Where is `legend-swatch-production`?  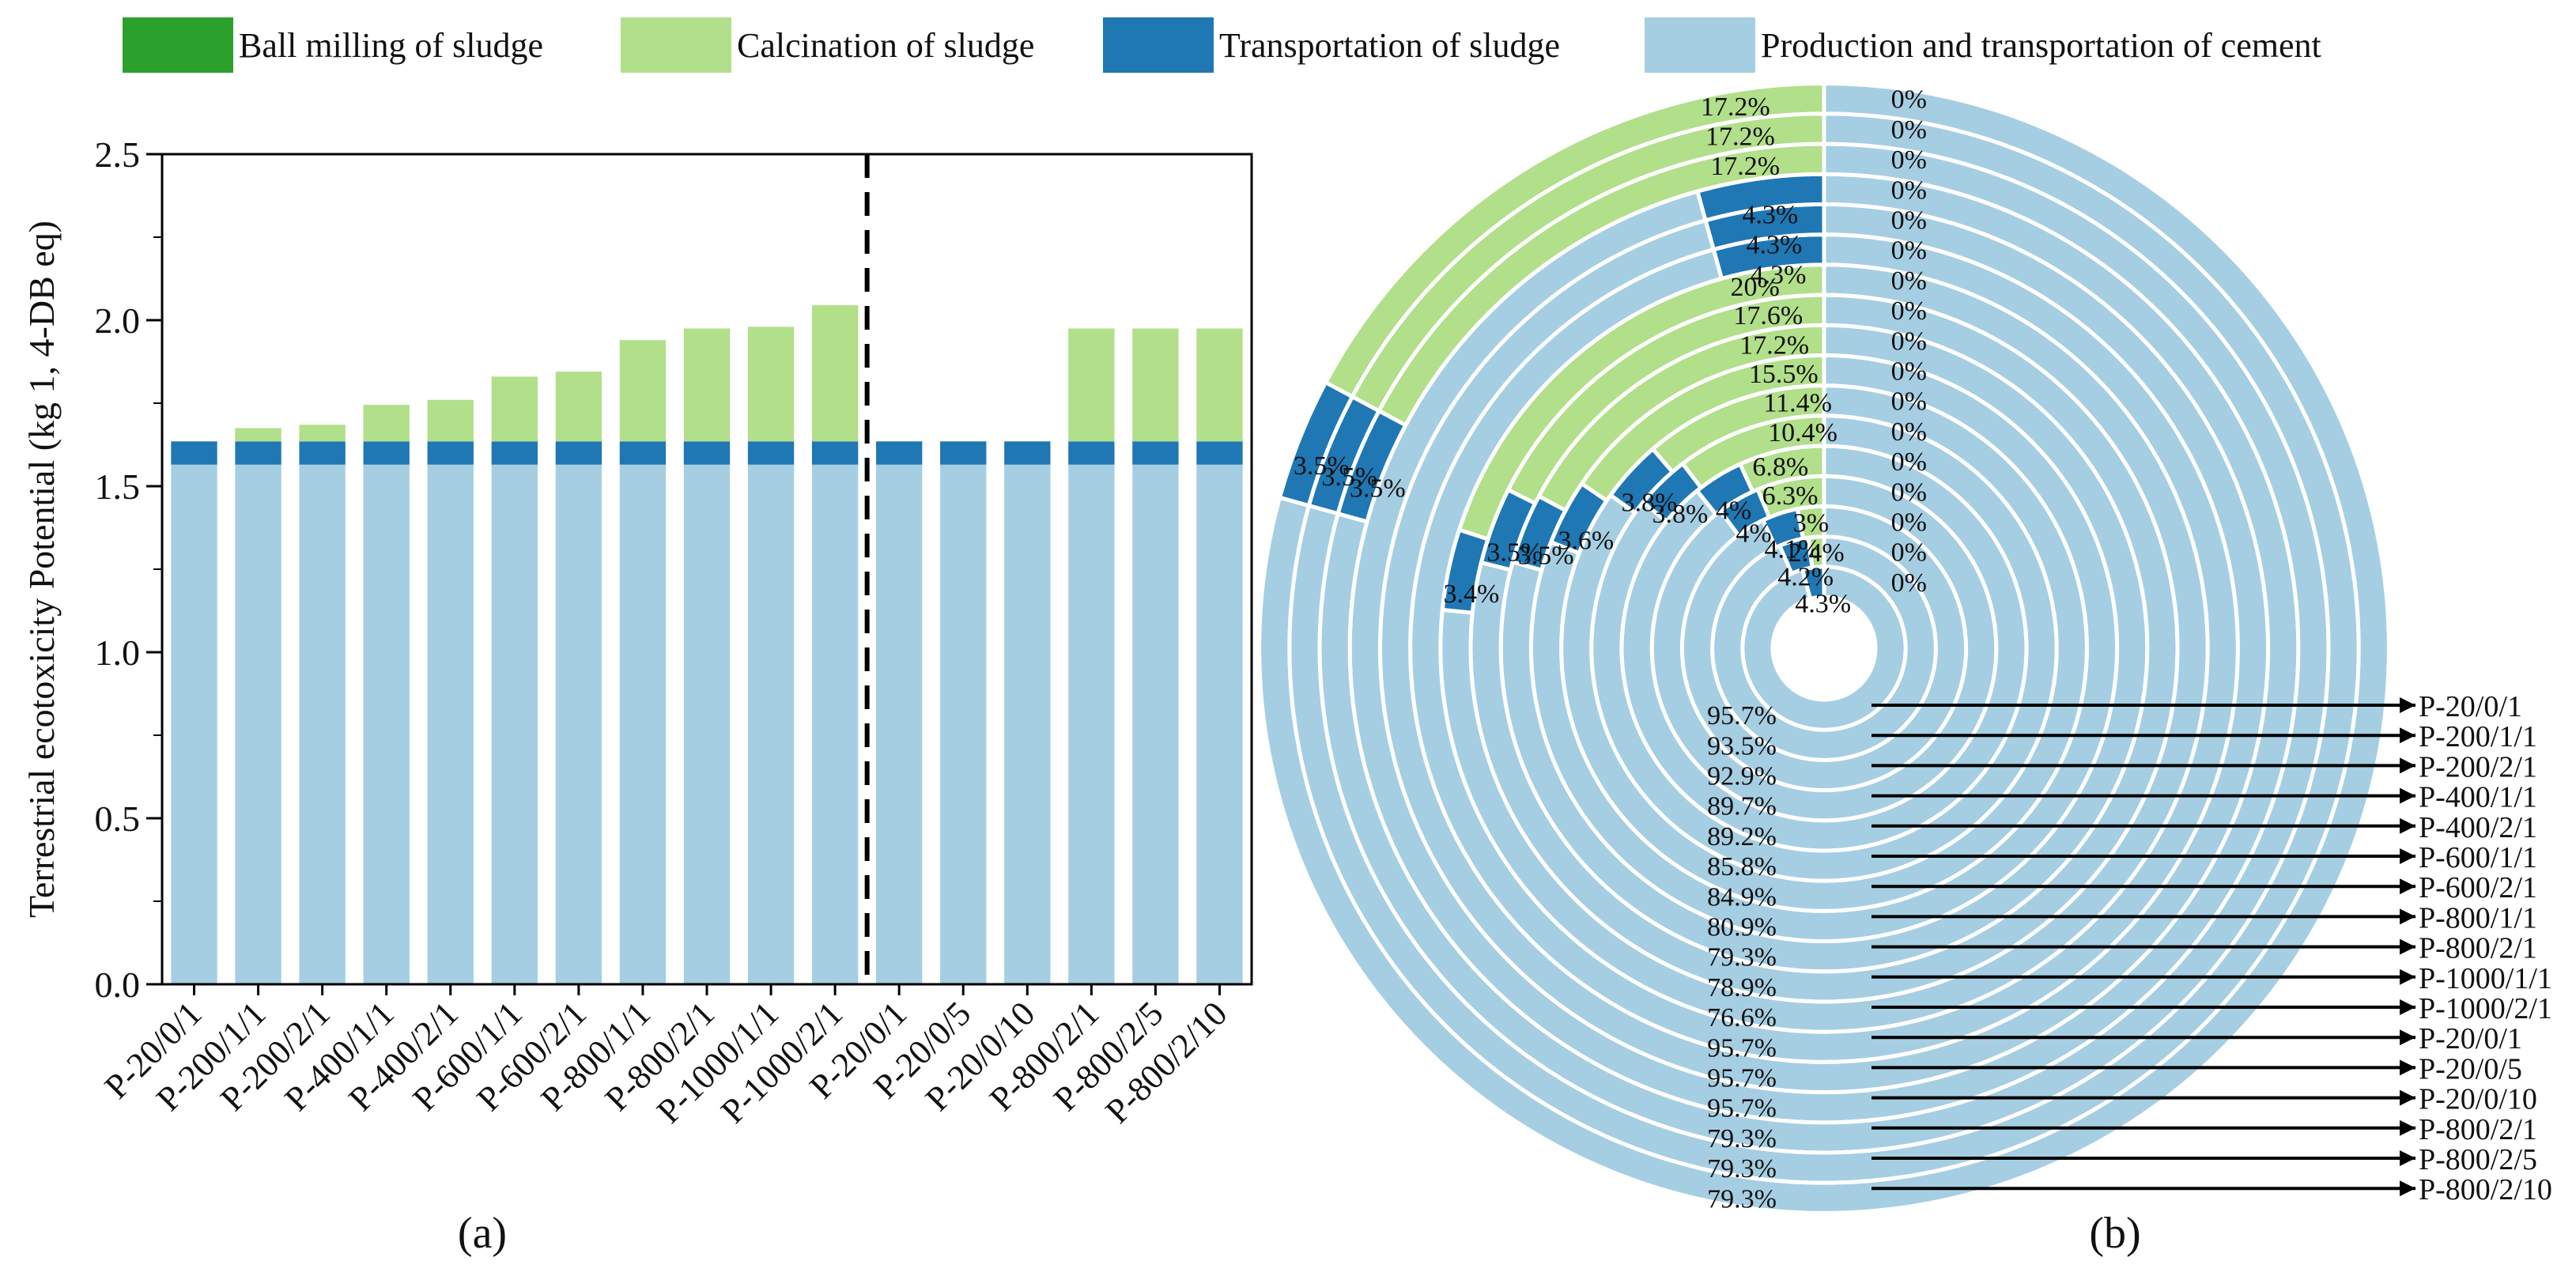
legend-swatch-production is located at coordinates (1700, 45).